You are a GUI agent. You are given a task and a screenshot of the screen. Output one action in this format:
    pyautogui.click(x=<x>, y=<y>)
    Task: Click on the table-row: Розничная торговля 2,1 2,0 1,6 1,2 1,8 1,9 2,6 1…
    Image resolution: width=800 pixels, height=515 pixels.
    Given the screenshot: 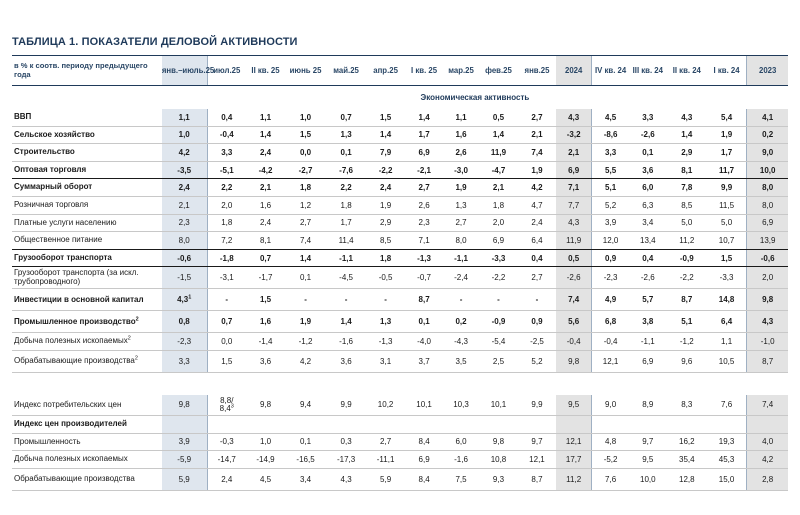 What is the action you would take?
    pyautogui.click(x=400, y=205)
    